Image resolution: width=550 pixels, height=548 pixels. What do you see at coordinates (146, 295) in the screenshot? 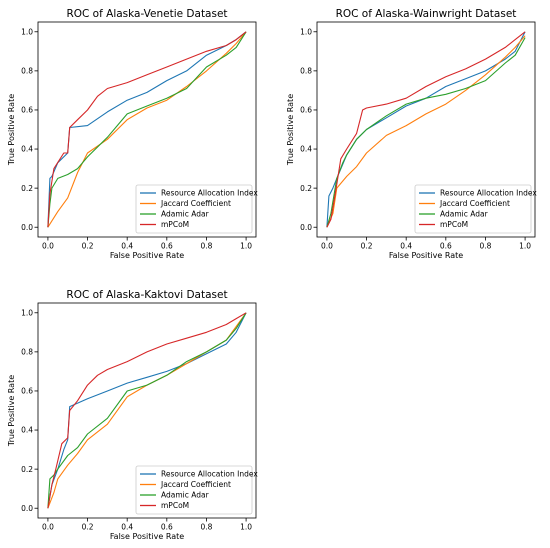
I see `chart-title: ROC of Alaska-Kaktovi Dataset` at bounding box center [146, 295].